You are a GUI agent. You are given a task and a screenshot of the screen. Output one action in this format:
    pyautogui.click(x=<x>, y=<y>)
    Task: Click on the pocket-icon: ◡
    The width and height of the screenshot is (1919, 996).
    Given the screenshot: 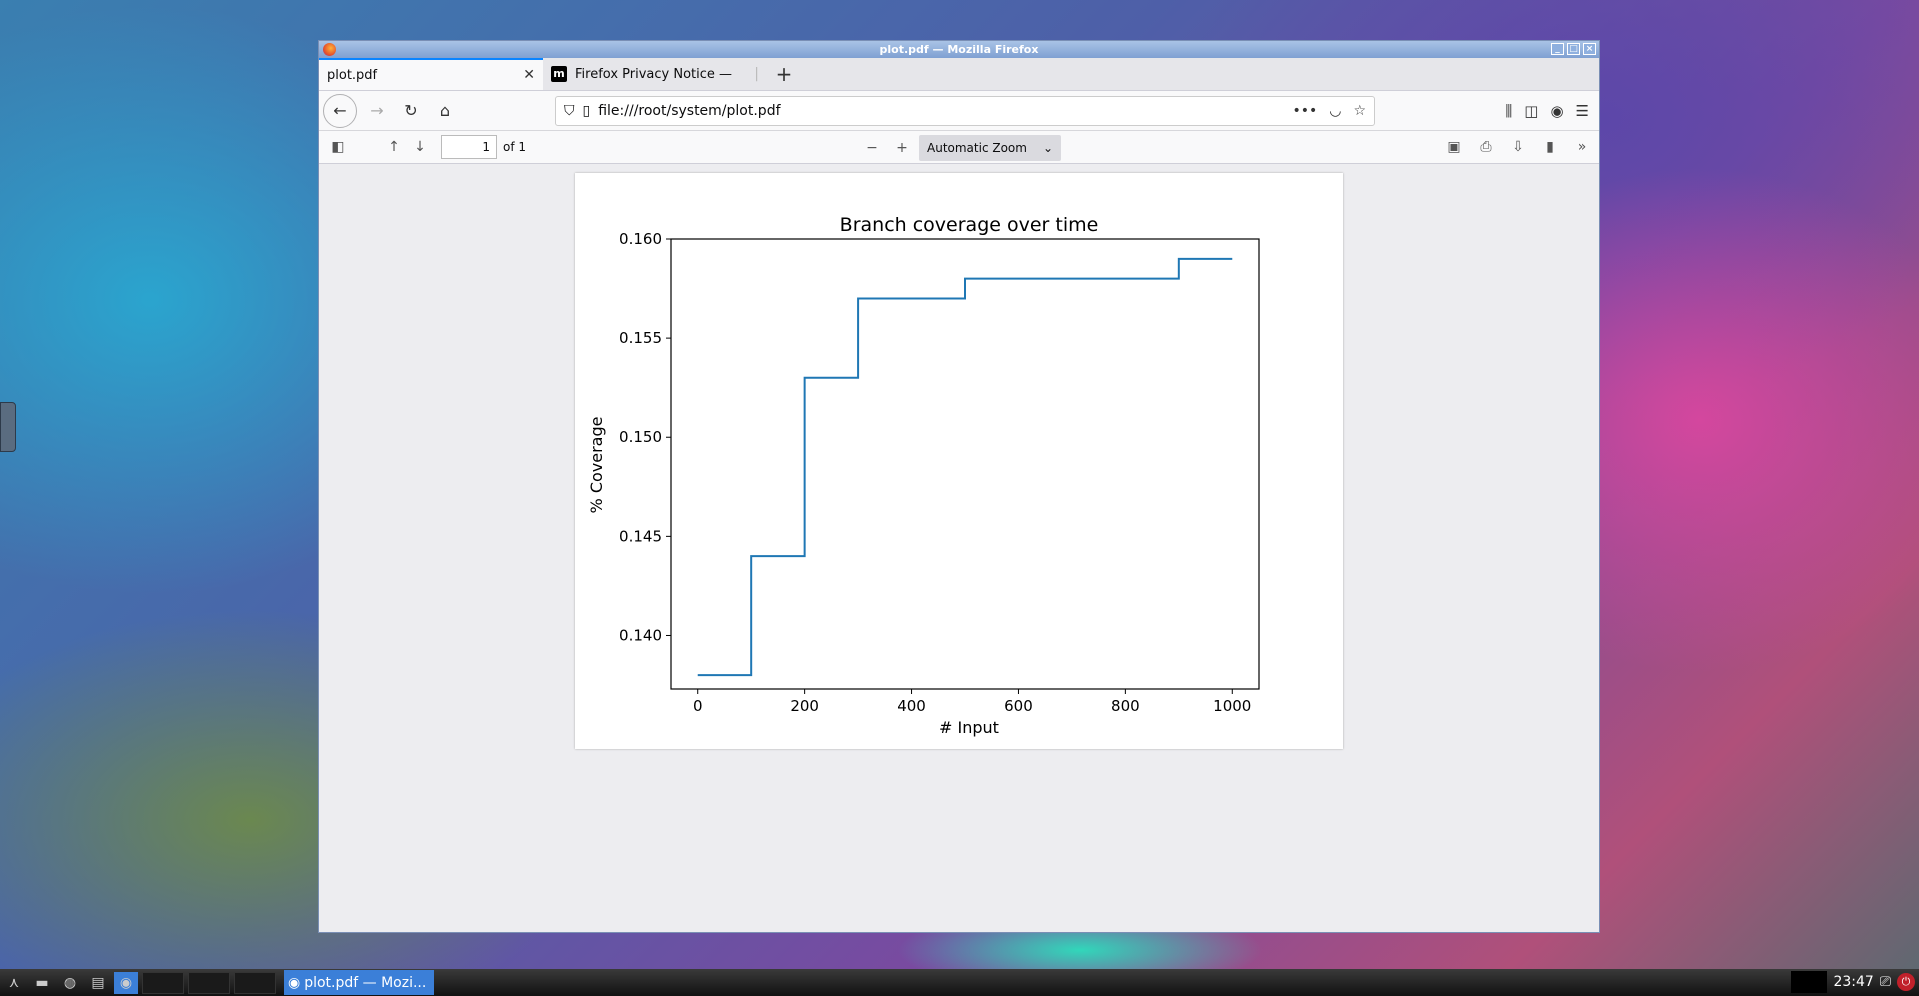 What is the action you would take?
    pyautogui.click(x=1335, y=110)
    